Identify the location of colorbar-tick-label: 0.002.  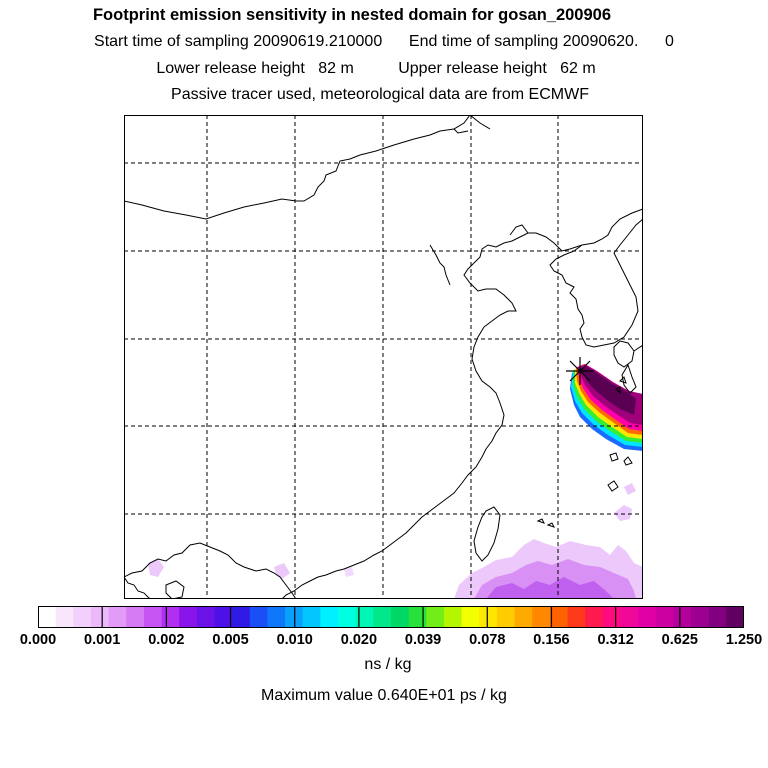
(166, 640).